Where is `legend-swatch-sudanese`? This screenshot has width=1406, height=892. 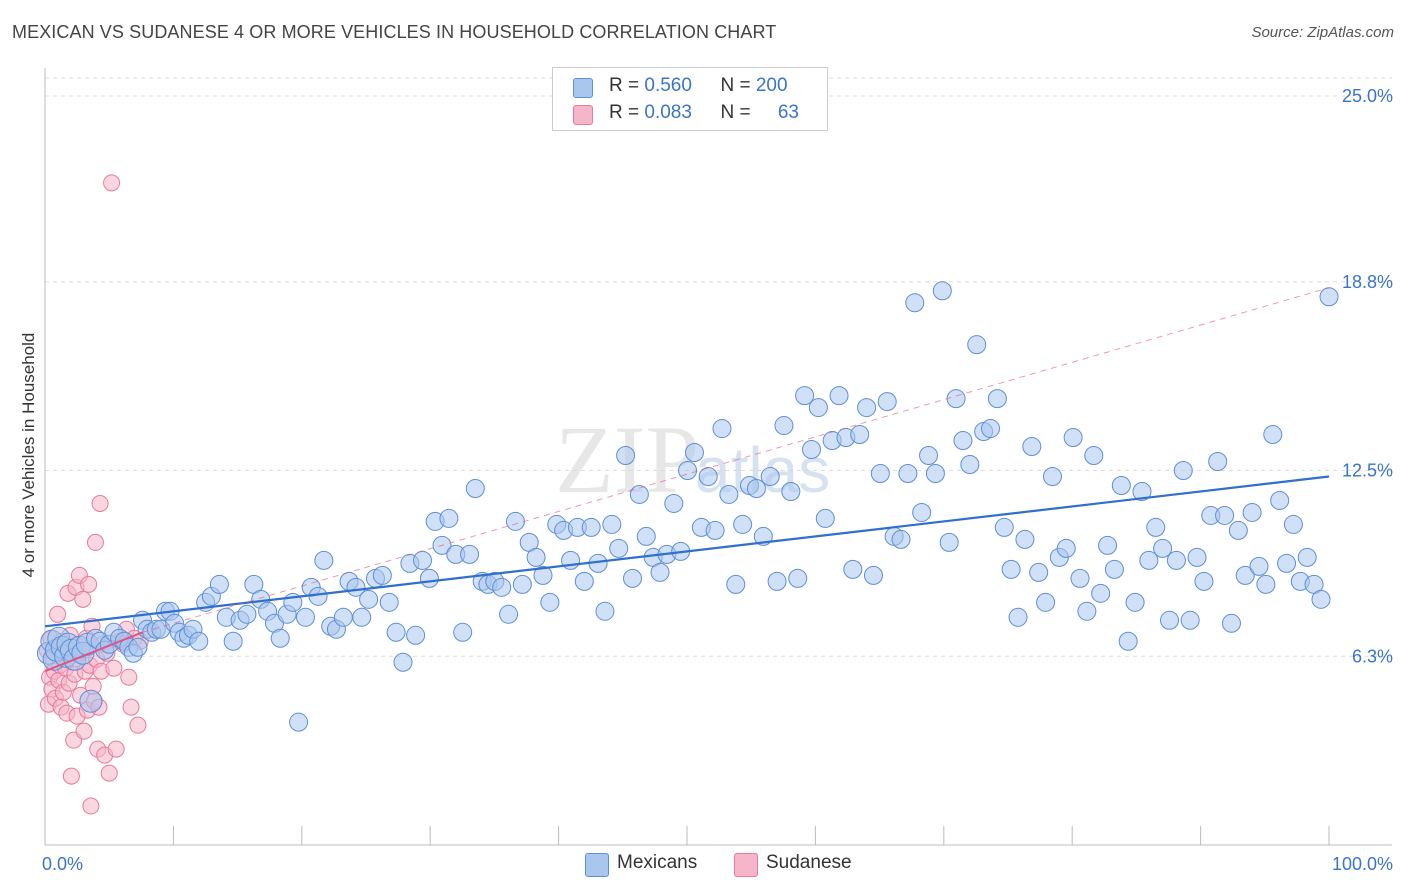
legend-swatch-sudanese is located at coordinates (583, 115).